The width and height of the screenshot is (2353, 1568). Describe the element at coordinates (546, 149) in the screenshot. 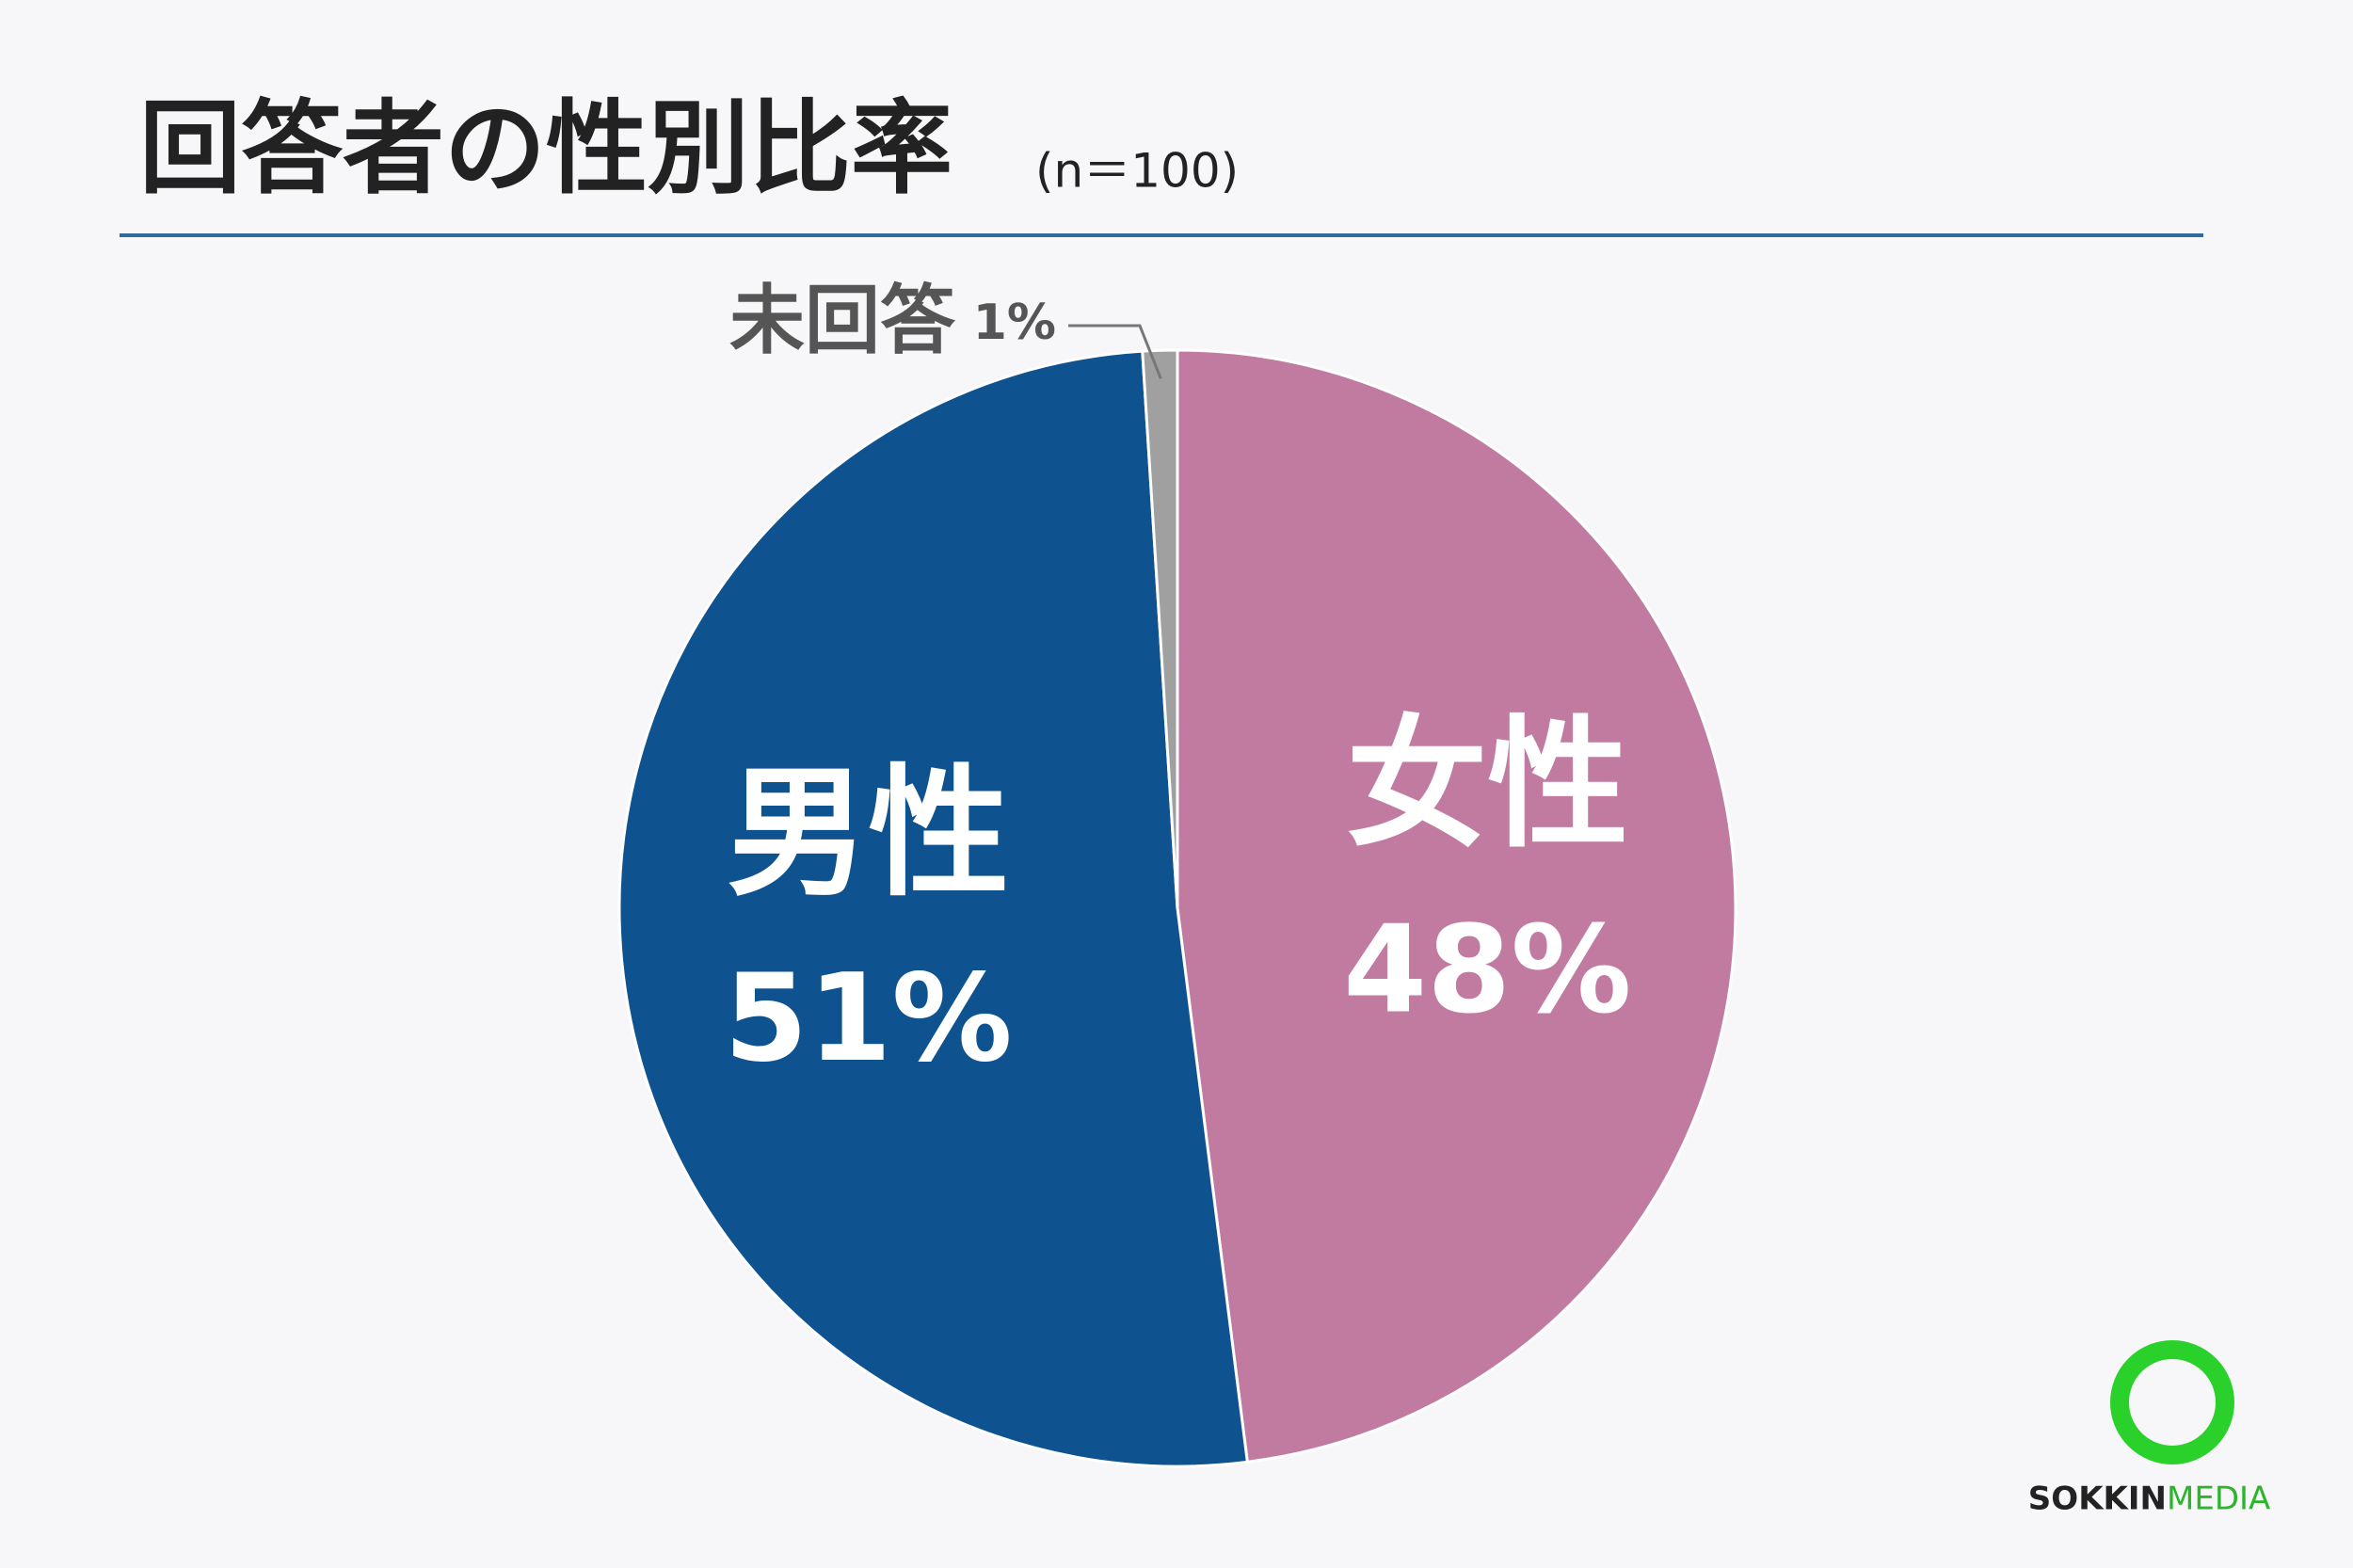

I see `chart-title: 回答者の性別比率` at that location.